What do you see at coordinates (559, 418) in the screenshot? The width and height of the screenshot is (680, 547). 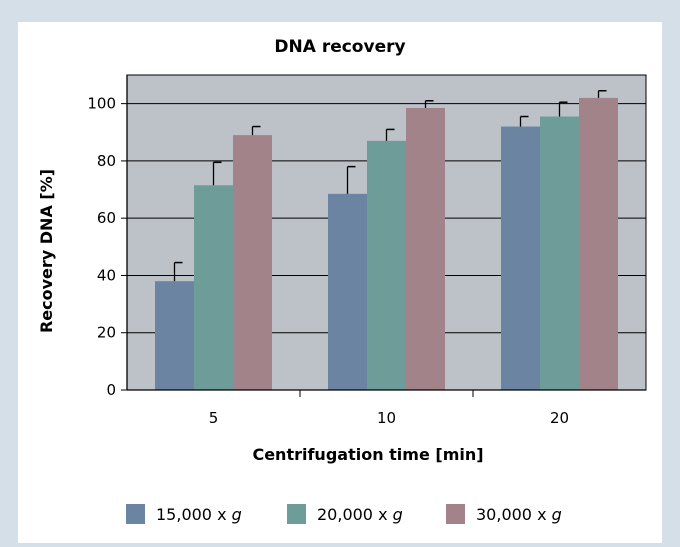 I see `x-tick-label: 20` at bounding box center [559, 418].